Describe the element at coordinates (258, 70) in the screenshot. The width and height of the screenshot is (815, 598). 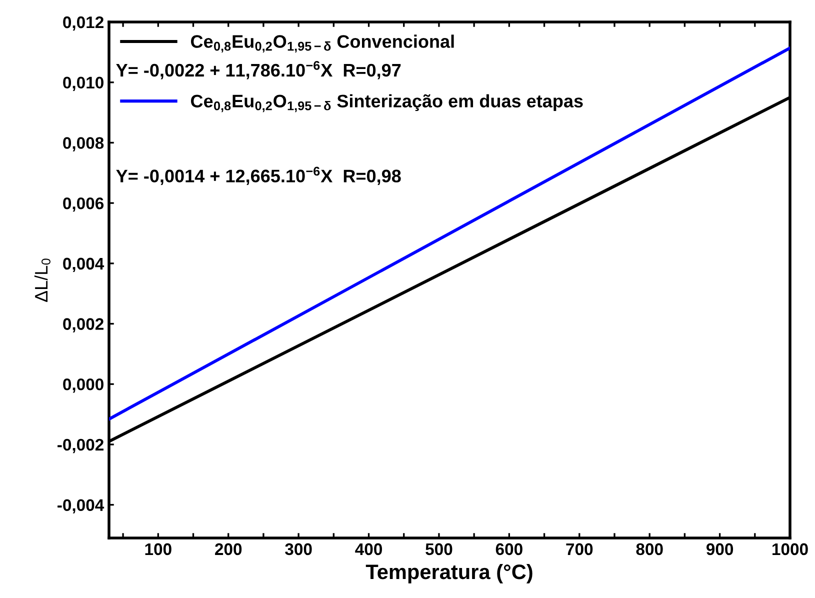
I see `annotation: Y= -0,0022 + 11,786.10$^{−6}$X R=0,97` at that location.